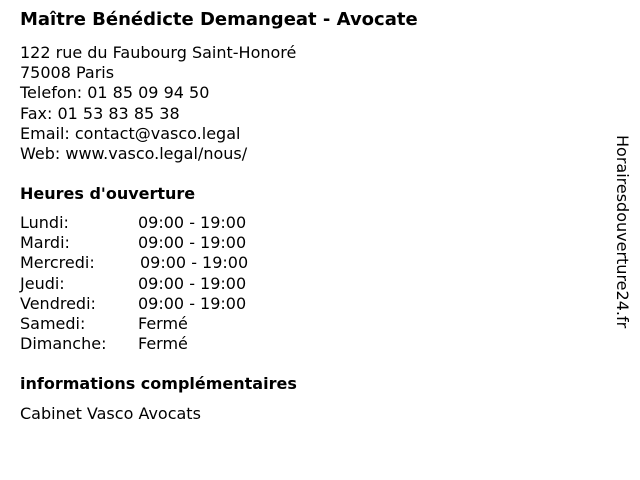 The height and width of the screenshot is (480, 640). What do you see at coordinates (45, 243) in the screenshot?
I see `day: Mardi:` at bounding box center [45, 243].